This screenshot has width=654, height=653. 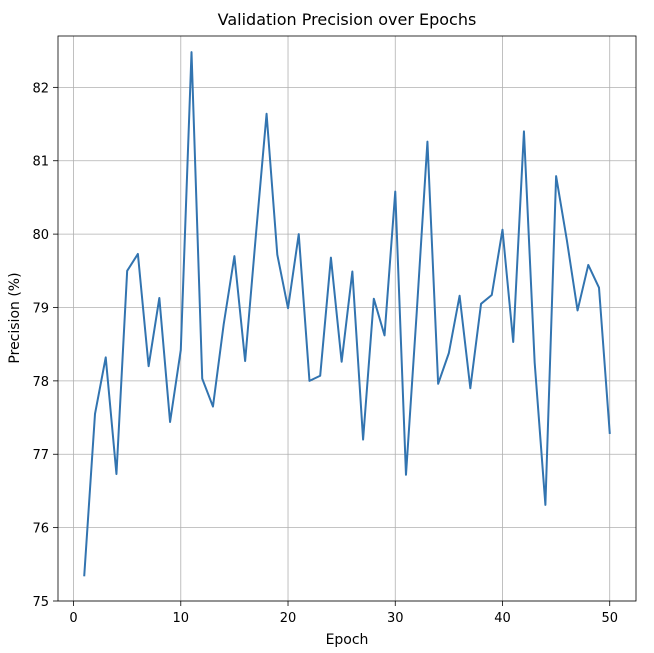 What do you see at coordinates (40, 162) in the screenshot?
I see `y-tick-label: 81` at bounding box center [40, 162].